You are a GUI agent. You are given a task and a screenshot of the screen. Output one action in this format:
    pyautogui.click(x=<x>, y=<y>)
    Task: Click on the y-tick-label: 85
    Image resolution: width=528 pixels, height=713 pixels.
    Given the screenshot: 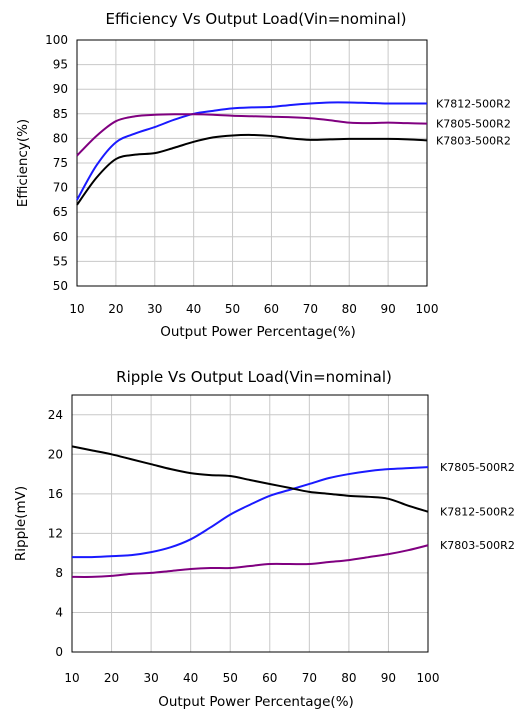 What is the action you would take?
    pyautogui.click(x=60, y=114)
    